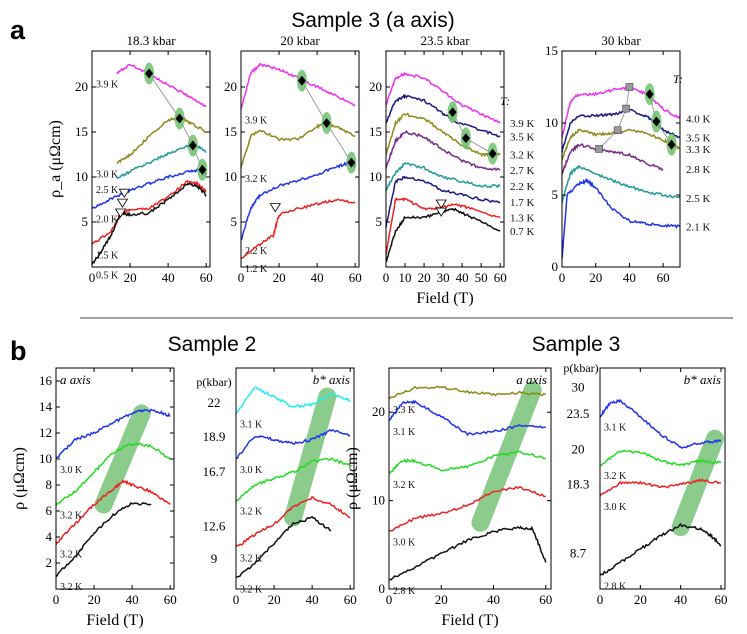 The width and height of the screenshot is (747, 634). What do you see at coordinates (46, 406) in the screenshot?
I see `y-tick-label: 14` at bounding box center [46, 406].